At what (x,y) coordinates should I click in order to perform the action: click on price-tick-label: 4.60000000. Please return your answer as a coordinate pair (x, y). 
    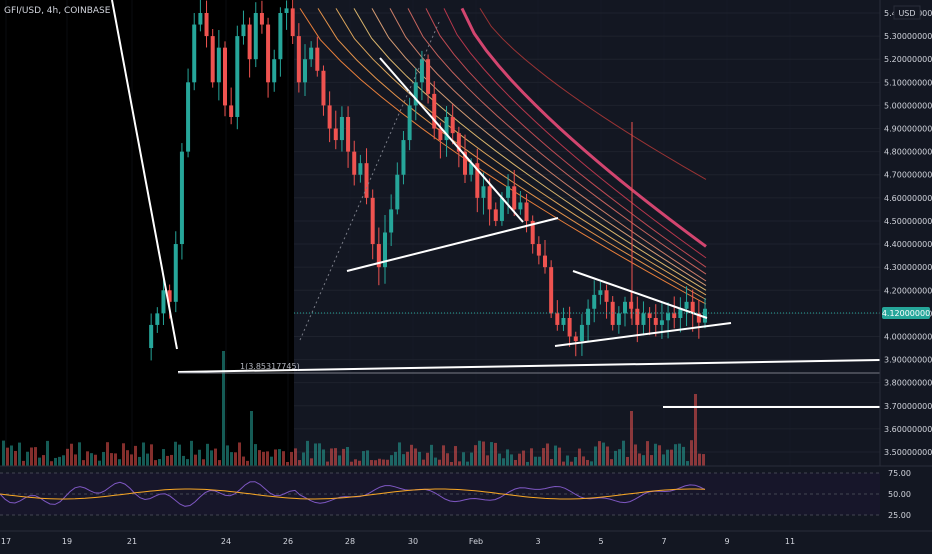
    Looking at the image, I should click on (908, 198).